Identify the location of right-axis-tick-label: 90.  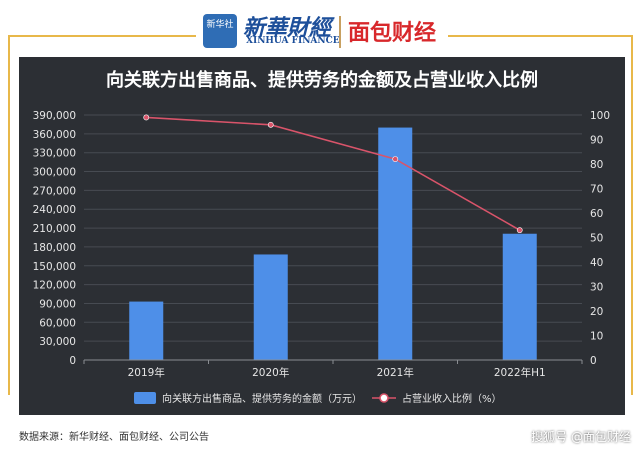
(596, 141).